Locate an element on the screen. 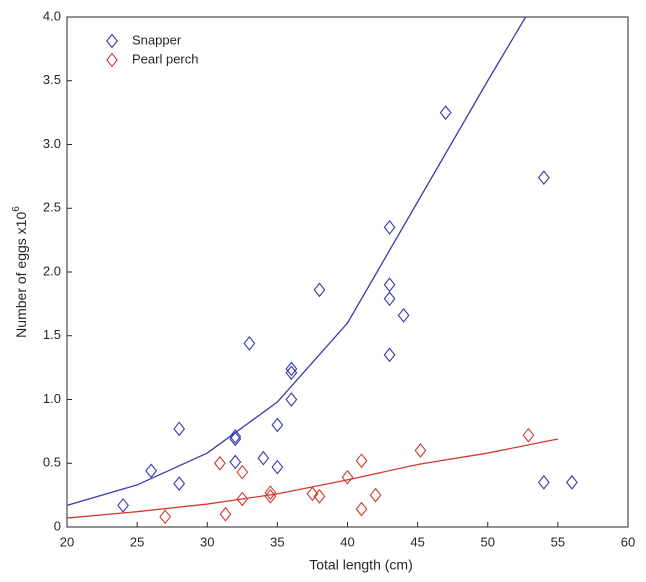 Image resolution: width=646 pixels, height=582 pixels. y-tick-label: 4.0 is located at coordinates (52, 15).